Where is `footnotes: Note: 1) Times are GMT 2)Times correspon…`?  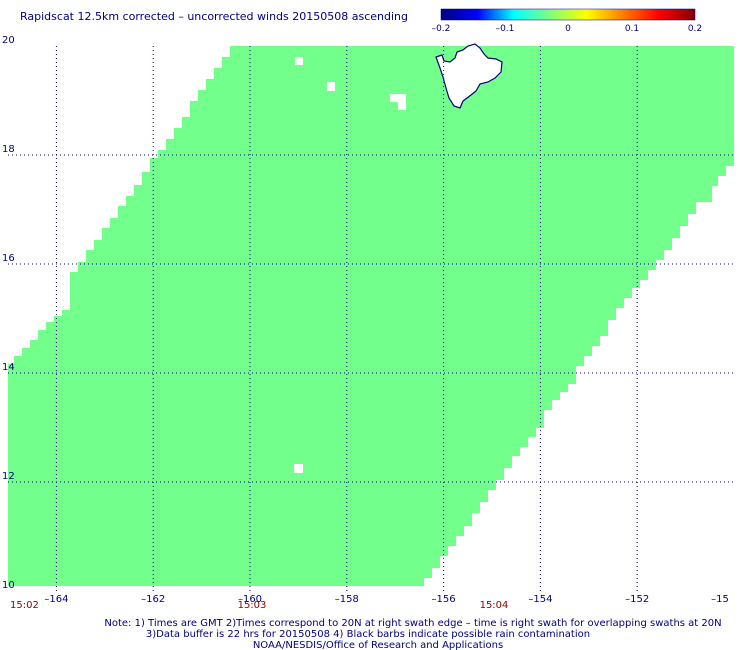
footnotes: Note: 1) Times are GMT 2)Times correspon… is located at coordinates (412, 634).